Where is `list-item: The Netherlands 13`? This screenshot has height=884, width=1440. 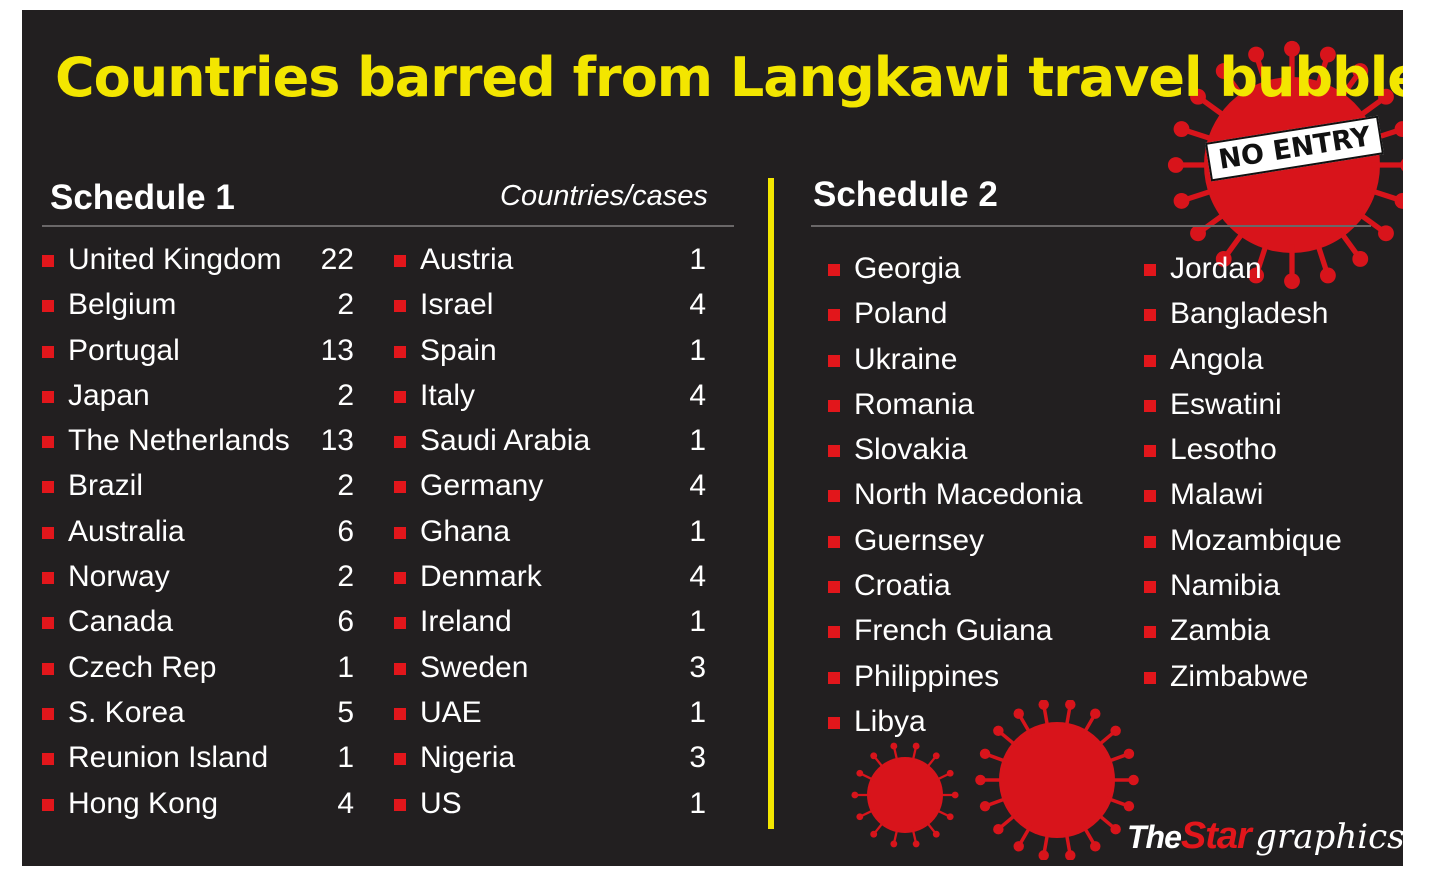
list-item: The Netherlands 13 is located at coordinates (198, 443).